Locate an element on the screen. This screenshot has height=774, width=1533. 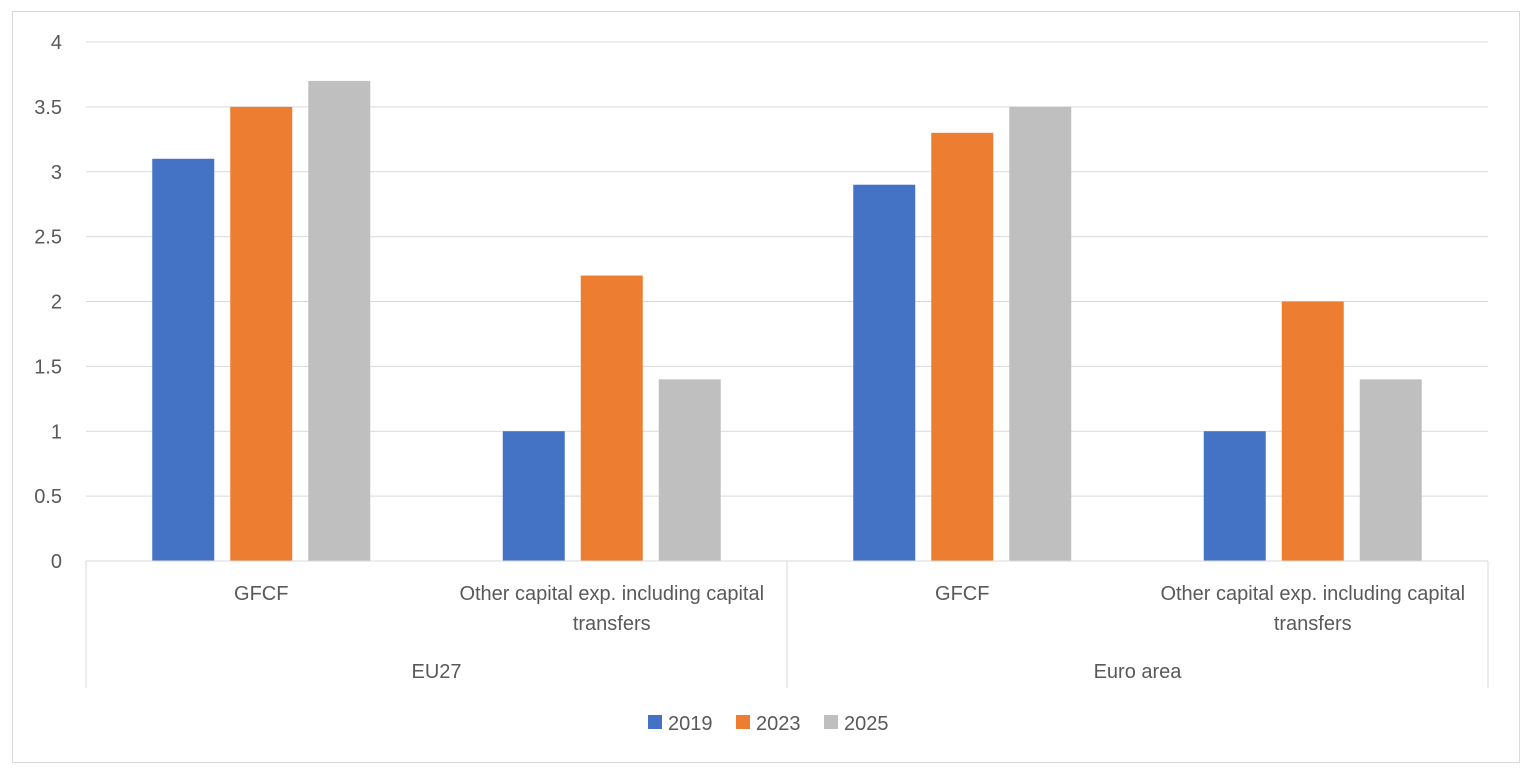
legend-swatch-2023 is located at coordinates (743, 722).